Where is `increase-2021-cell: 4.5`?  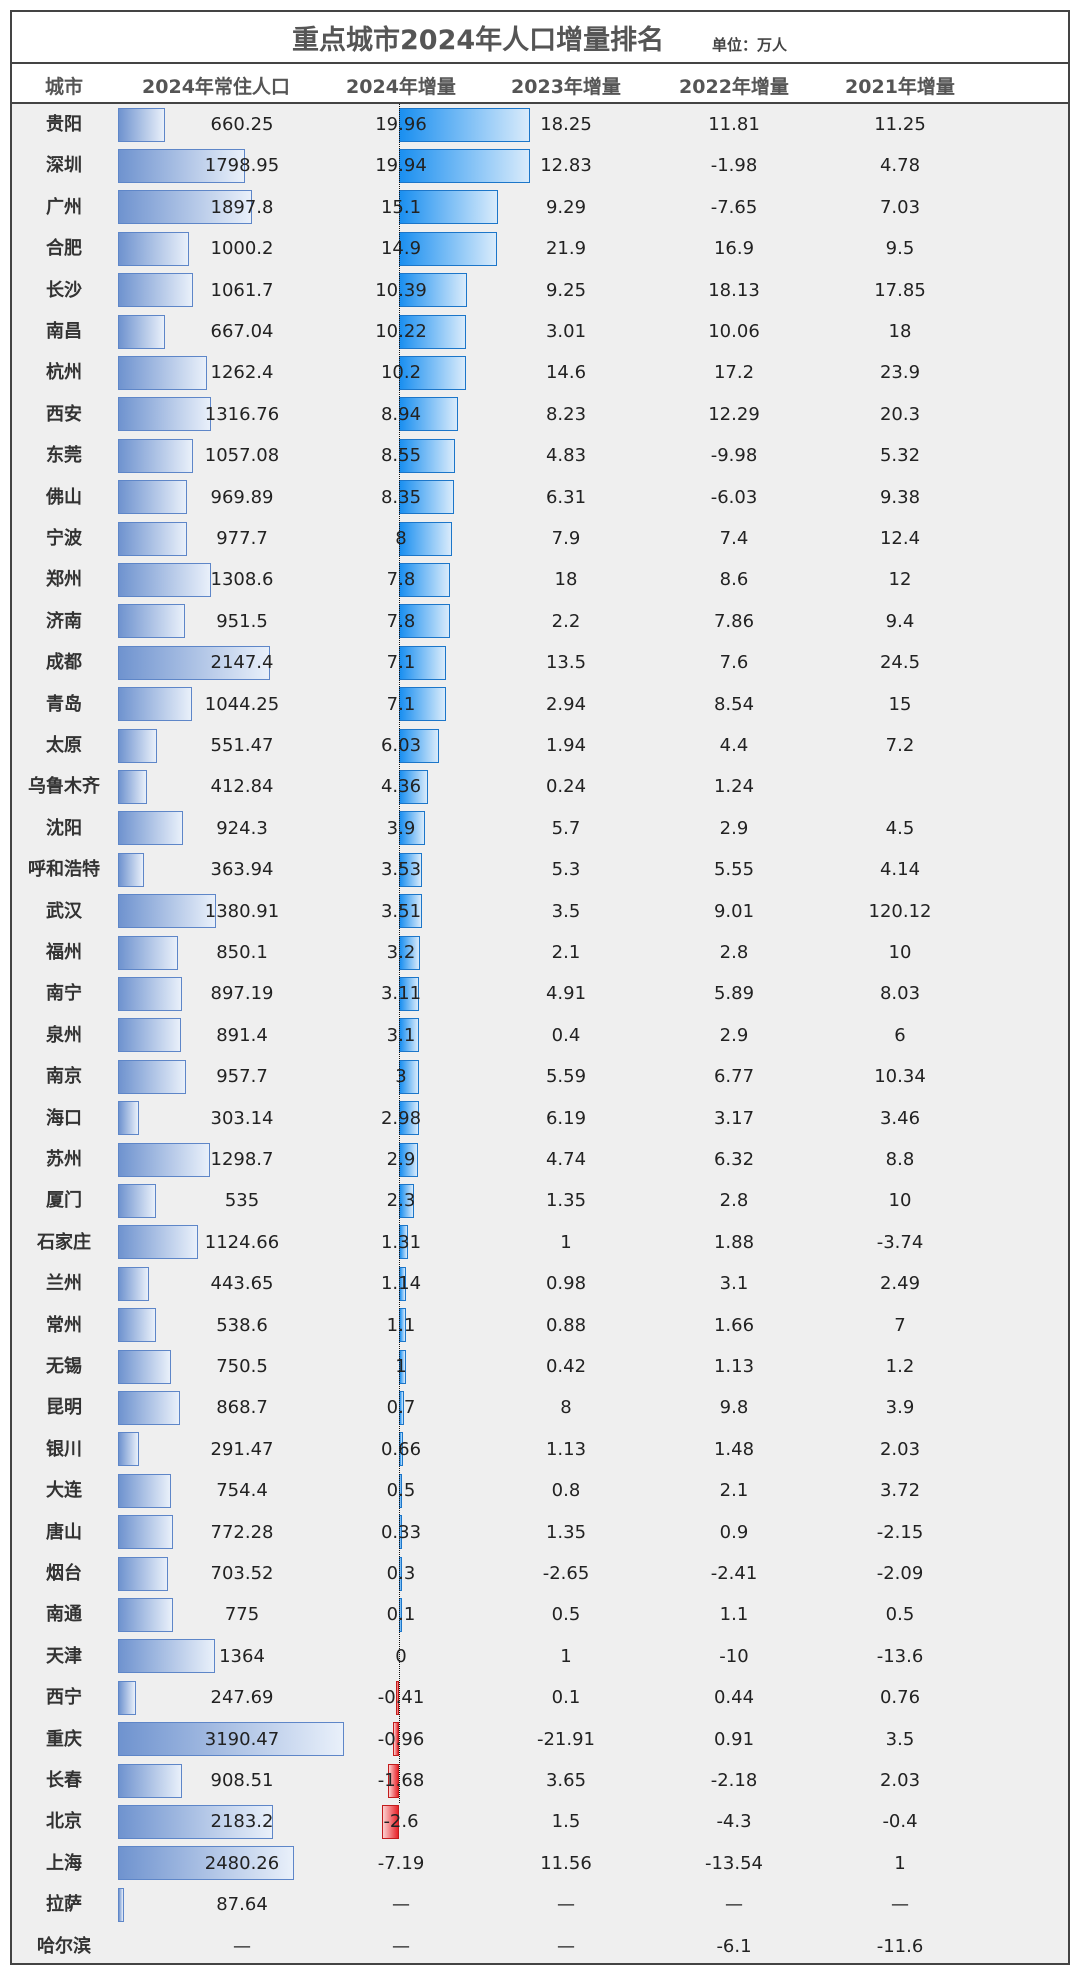 increase-2021-cell: 4.5 is located at coordinates (900, 828).